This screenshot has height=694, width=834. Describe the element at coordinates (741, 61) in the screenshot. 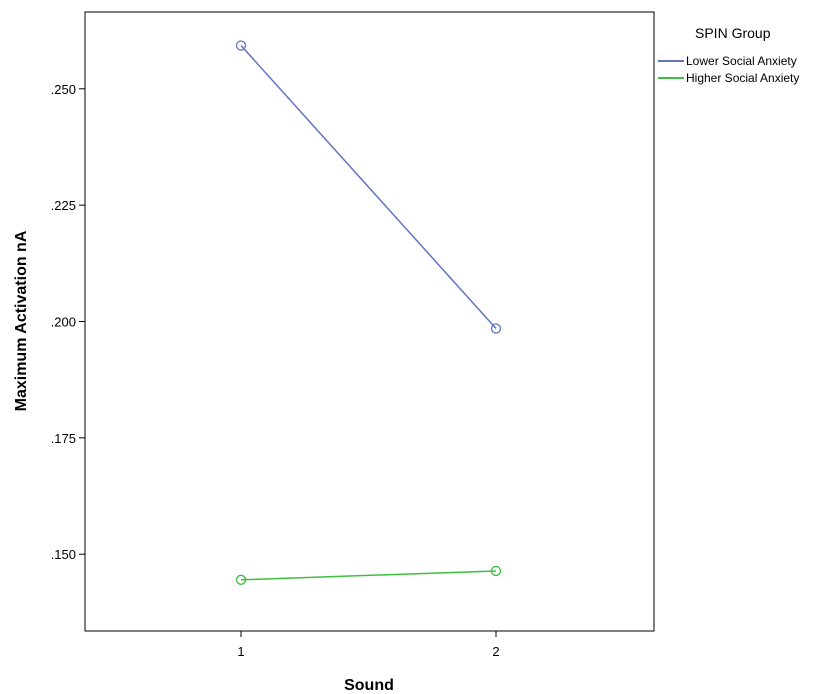

I see `legend-label: Lower Social Anxiety` at that location.